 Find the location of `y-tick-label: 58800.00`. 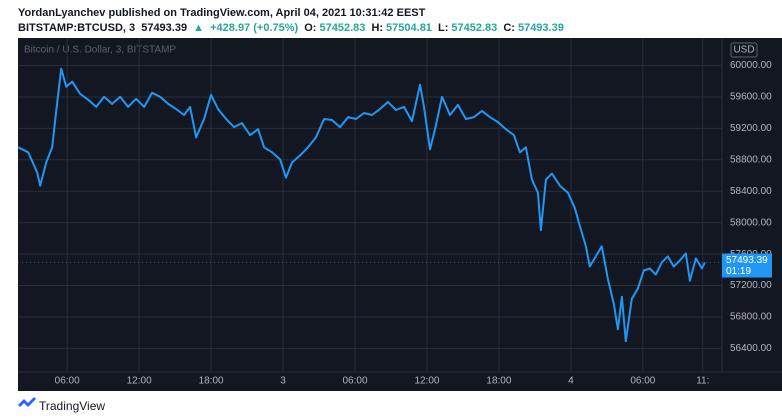

y-tick-label: 58800.00 is located at coordinates (751, 159).